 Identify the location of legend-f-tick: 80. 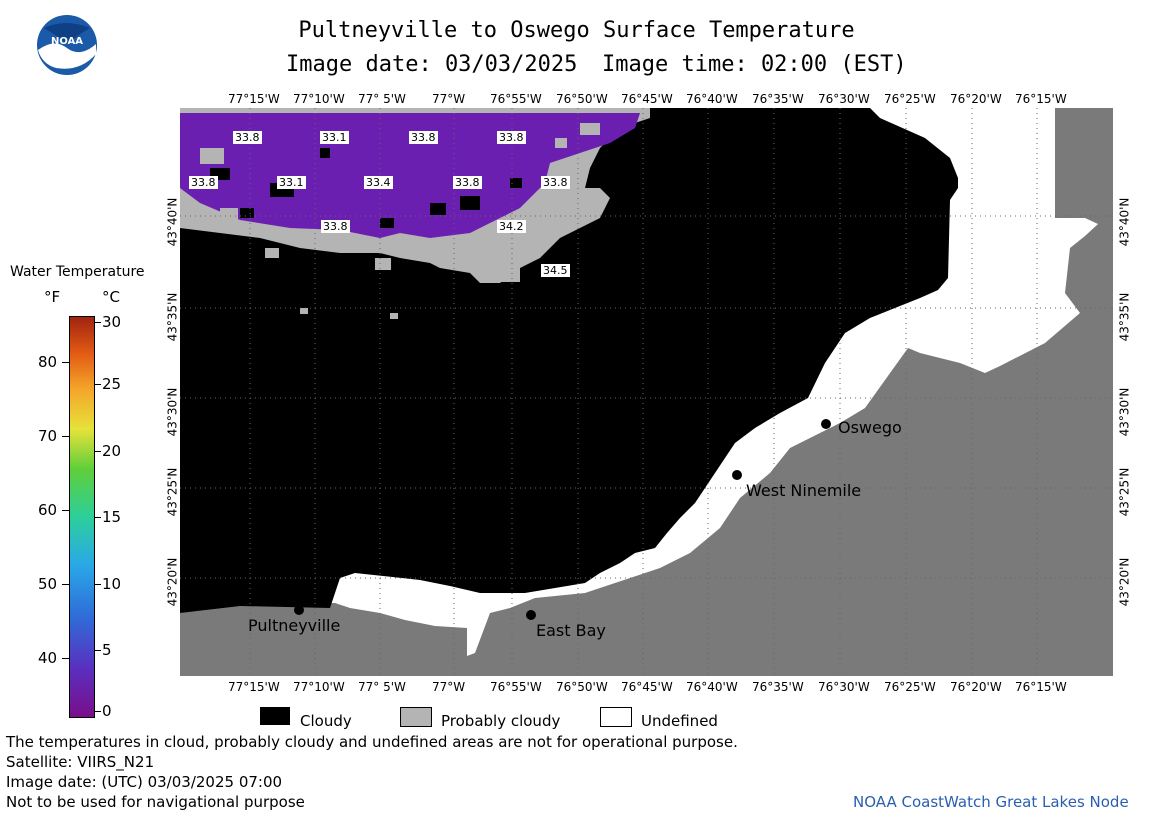
(48, 362).